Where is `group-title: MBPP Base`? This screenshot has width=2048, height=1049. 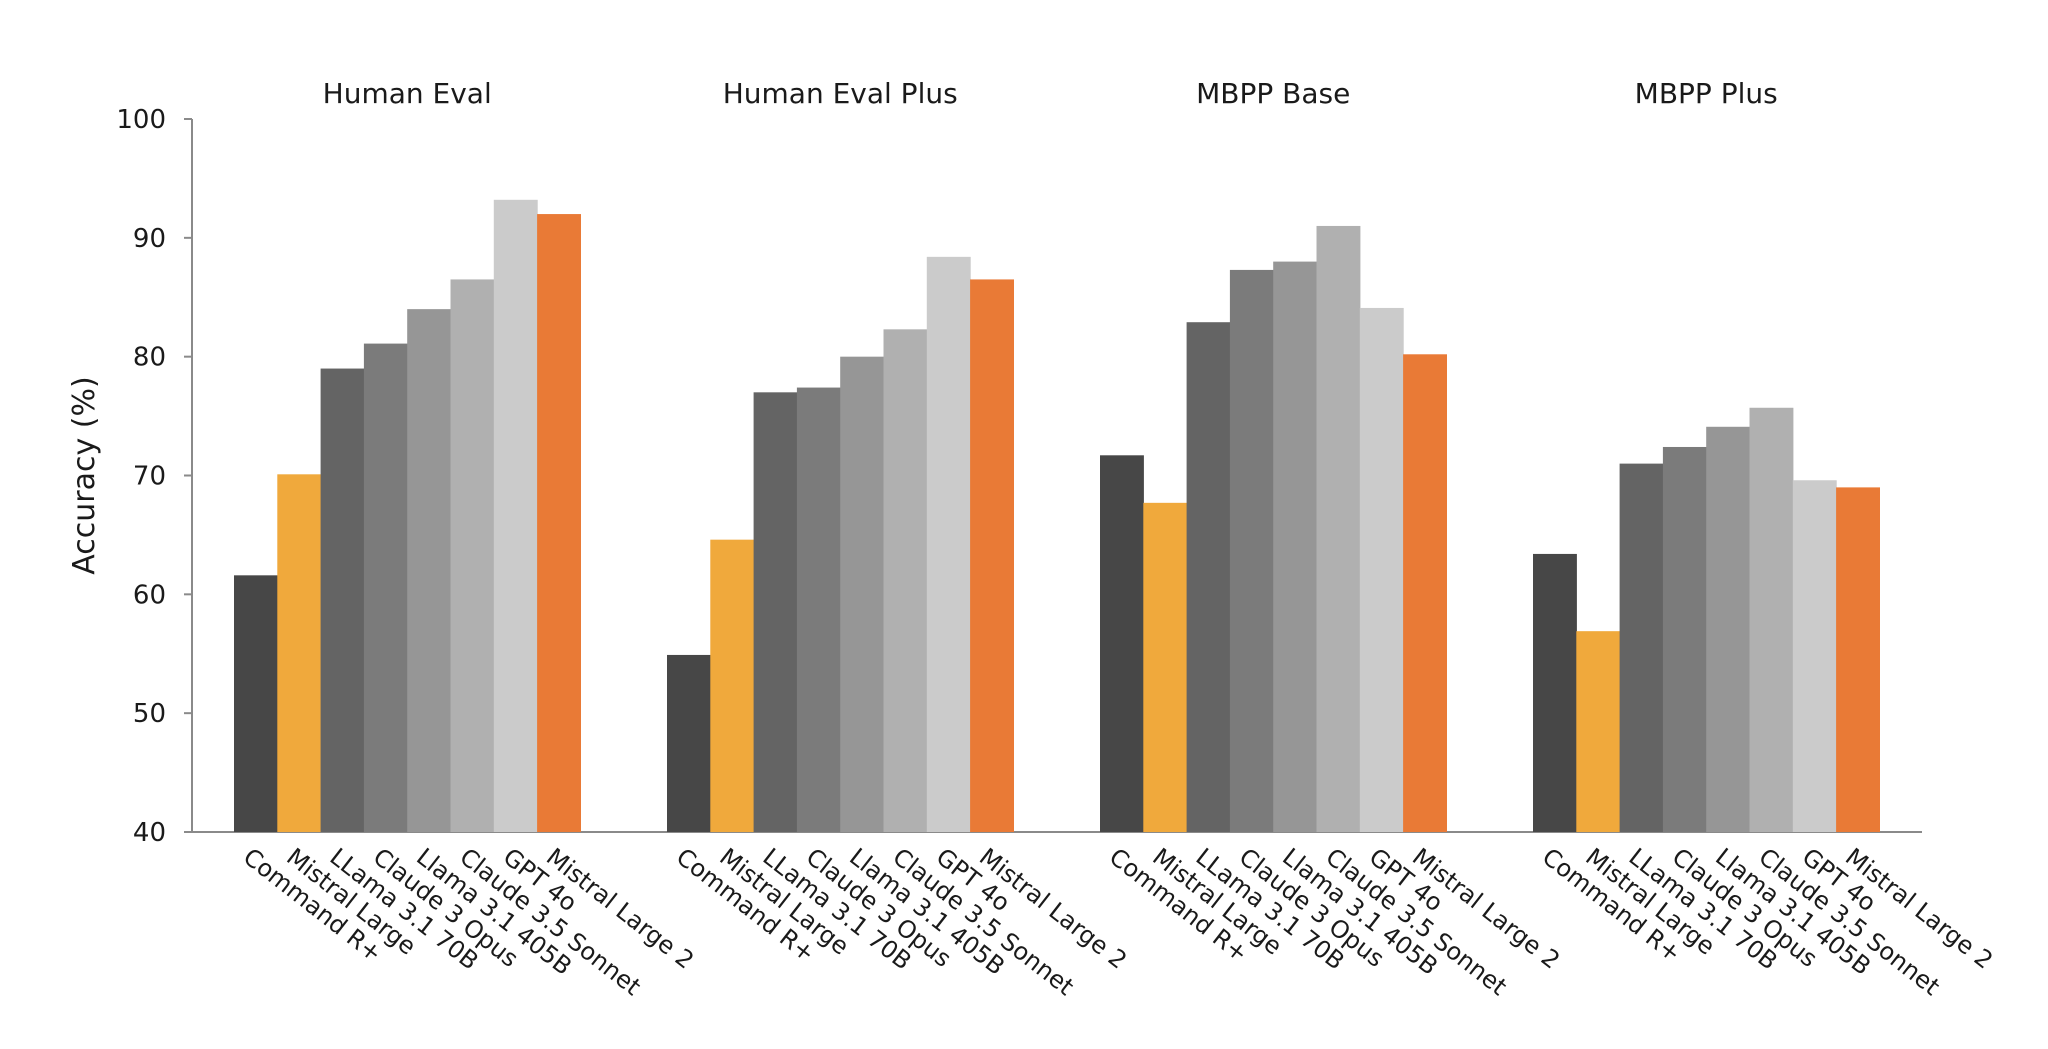 group-title: MBPP Base is located at coordinates (1273, 93).